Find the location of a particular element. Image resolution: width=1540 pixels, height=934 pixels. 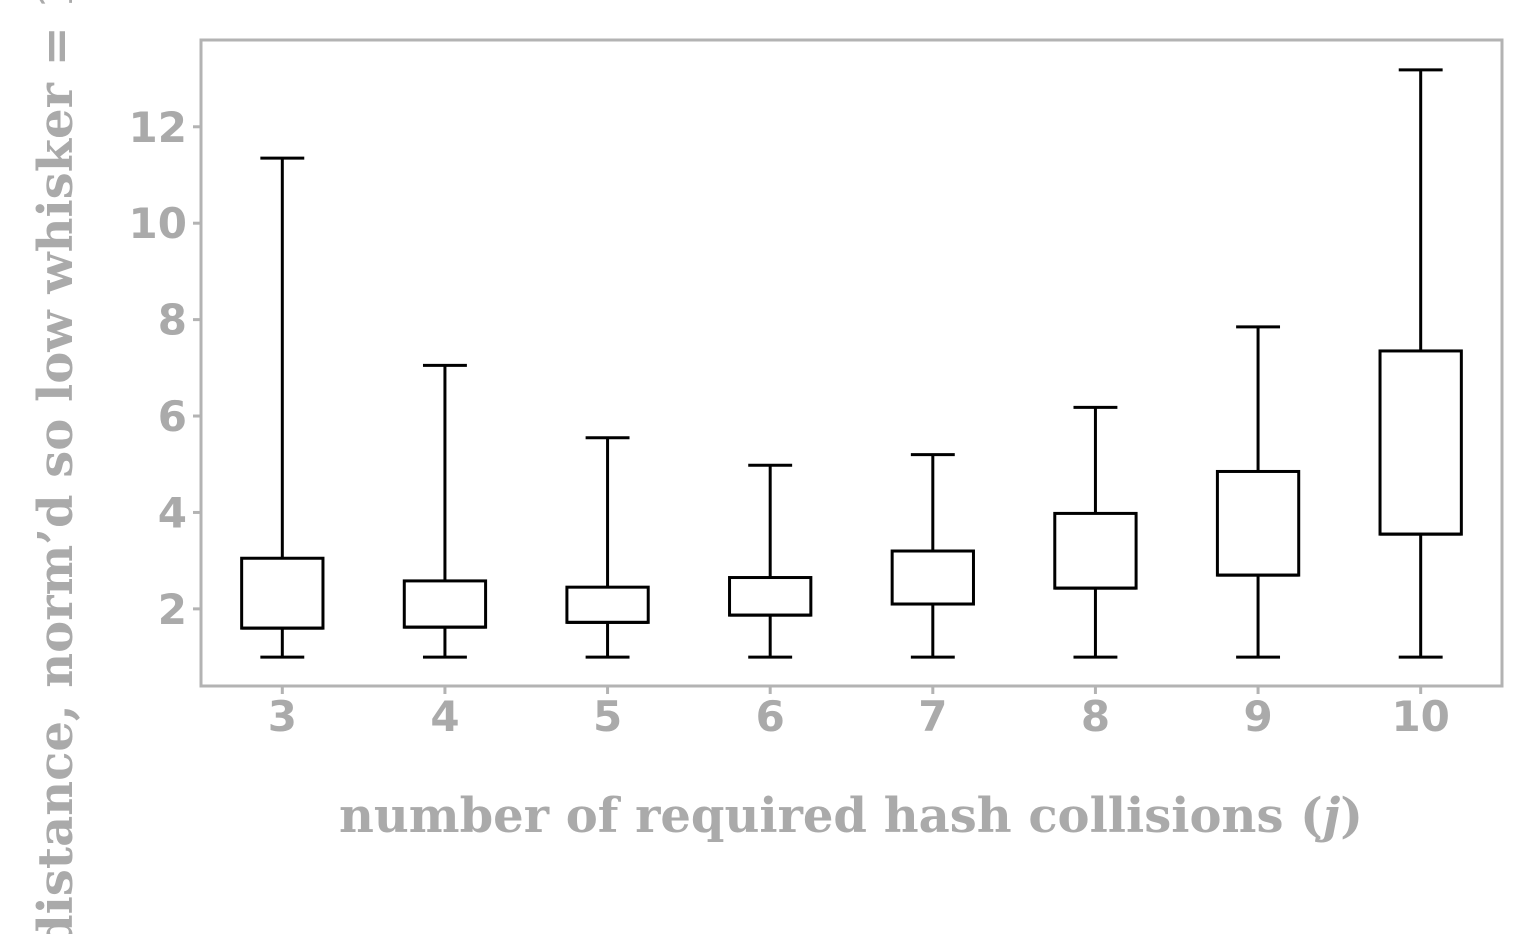

x-tick-label: 5 is located at coordinates (607, 716).